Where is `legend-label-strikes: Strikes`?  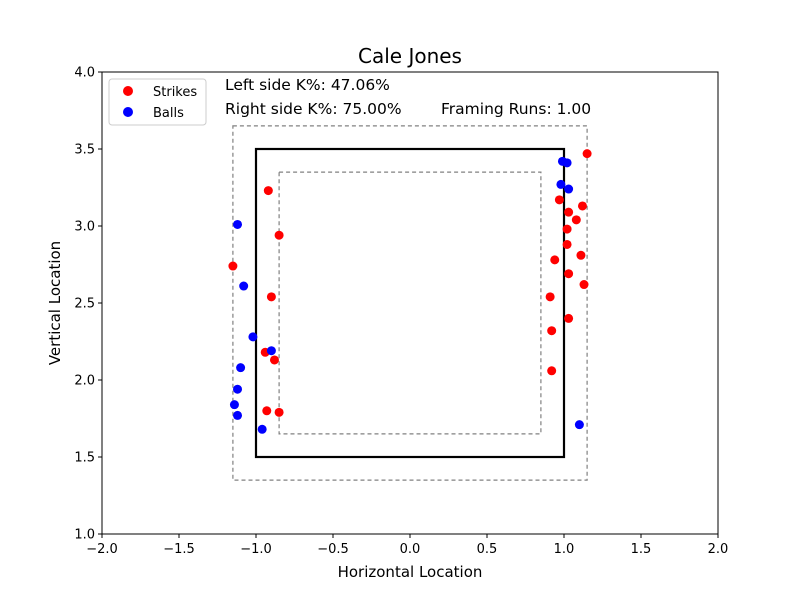 legend-label-strikes: Strikes is located at coordinates (175, 92).